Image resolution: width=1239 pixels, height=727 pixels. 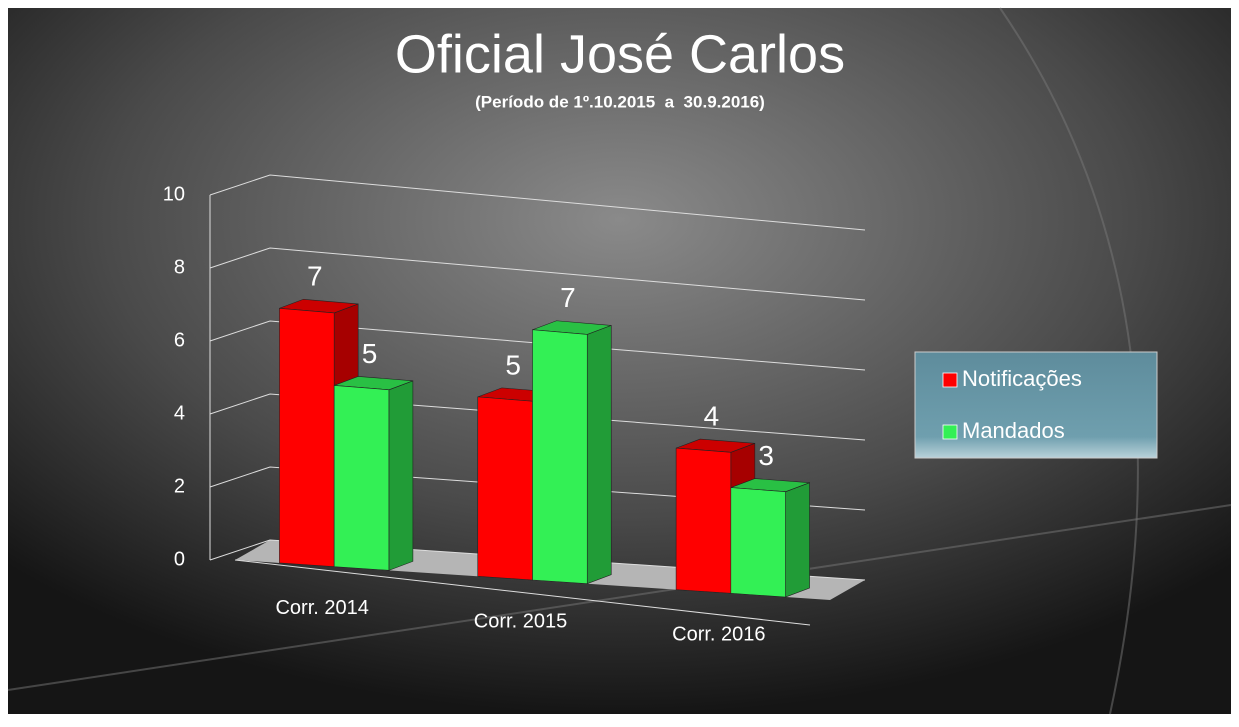 I want to click on data-label: 4, so click(x=712, y=415).